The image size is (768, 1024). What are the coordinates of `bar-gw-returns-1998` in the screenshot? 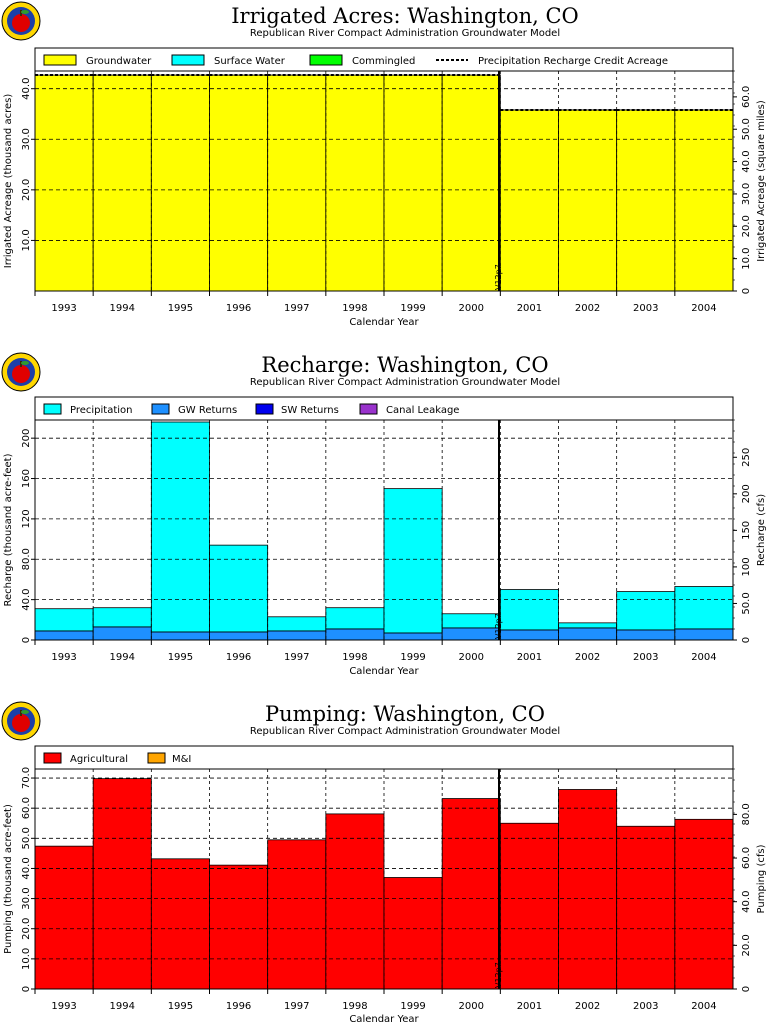 It's located at (355, 634).